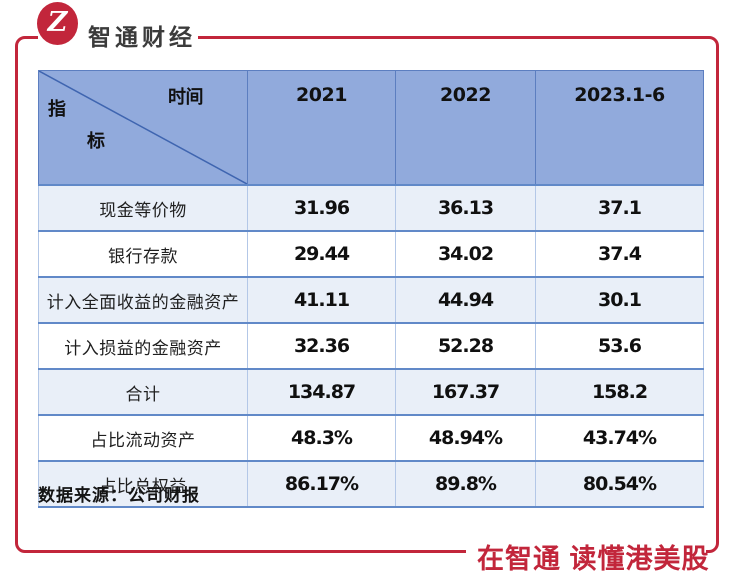  Describe the element at coordinates (619, 299) in the screenshot. I see `row-value: 30.1` at that location.